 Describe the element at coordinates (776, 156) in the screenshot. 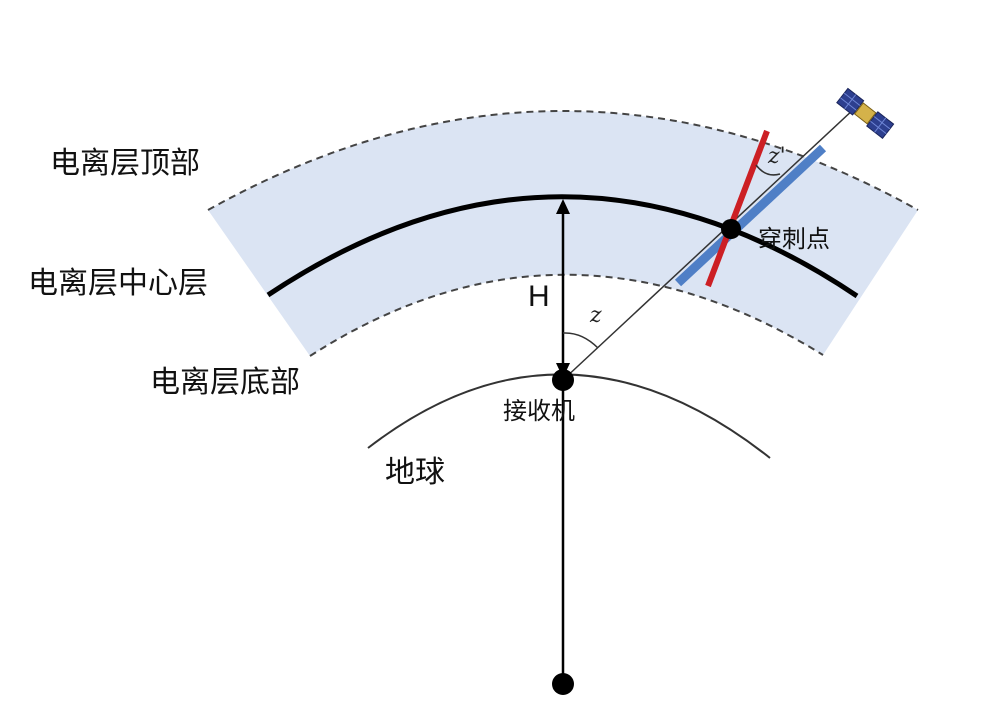

I see `zenith-angle-prime-label: z'` at that location.